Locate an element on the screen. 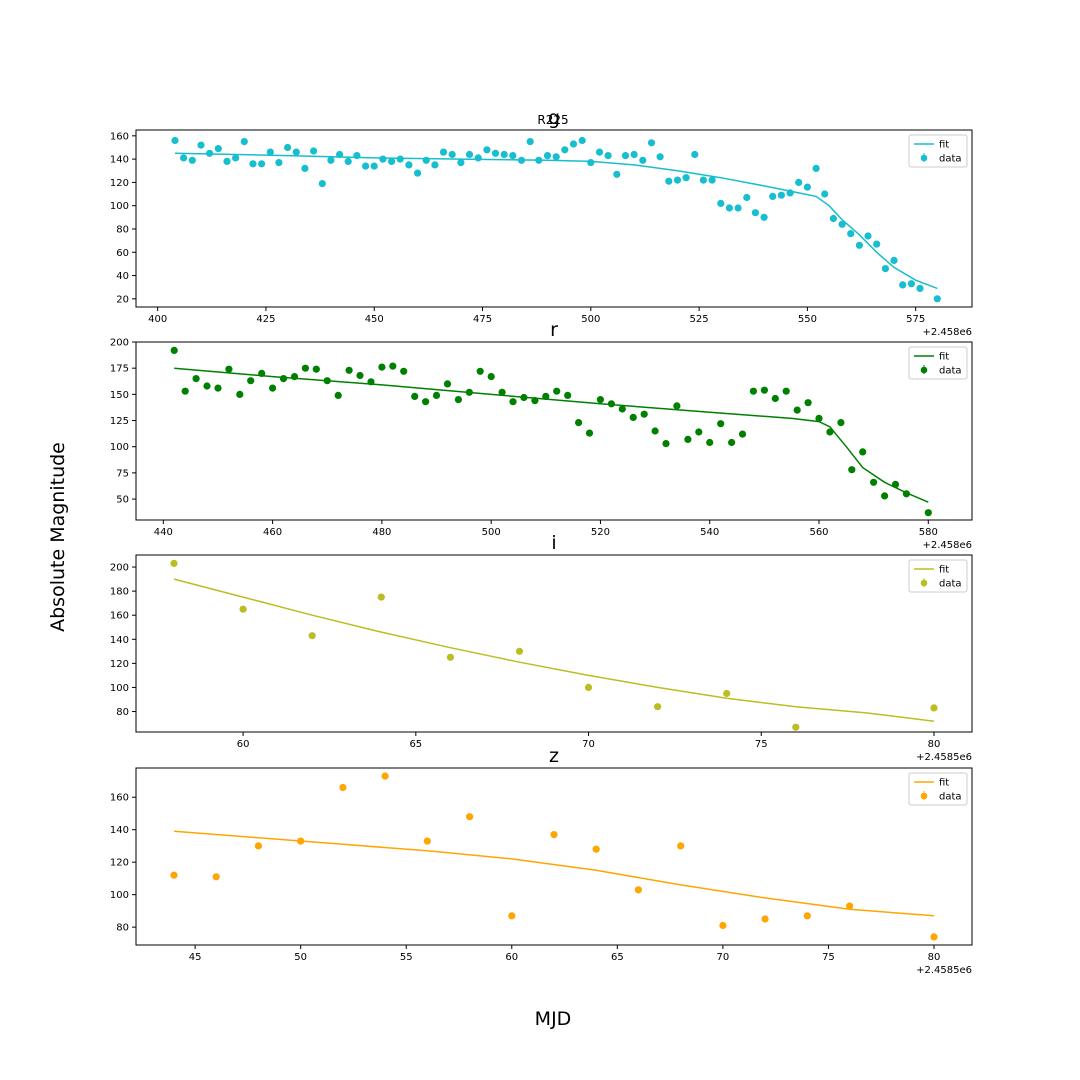 This screenshot has height=1080, width=1080. x-tick-label: 480 is located at coordinates (381, 532).